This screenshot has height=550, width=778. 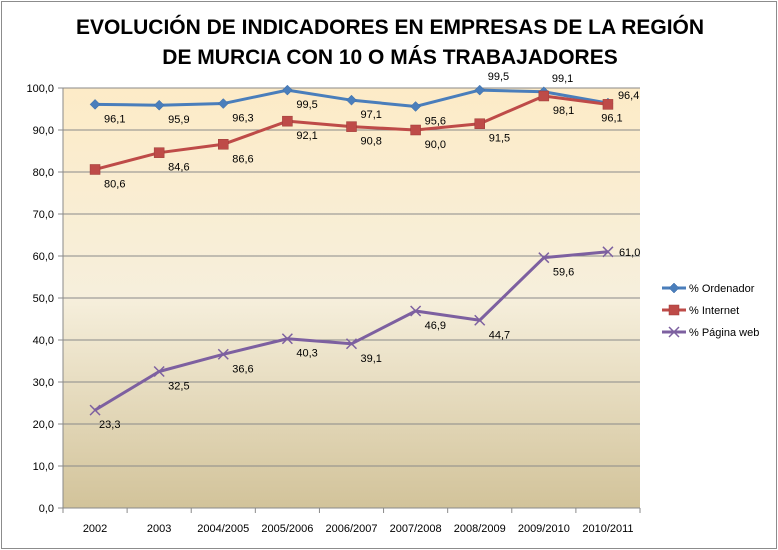 I want to click on y-tick-label: 30,0, so click(x=43, y=383).